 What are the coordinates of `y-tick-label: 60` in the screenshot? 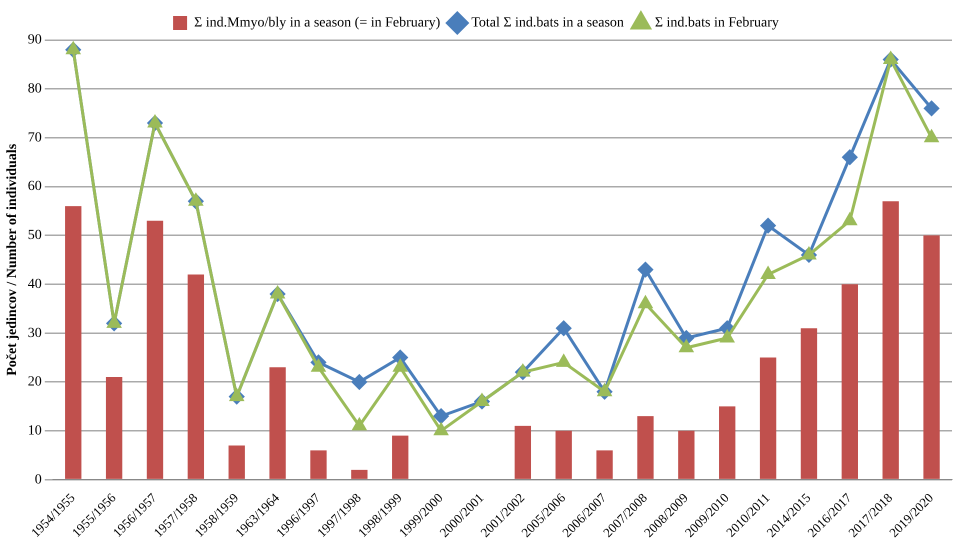 It's located at (35, 186).